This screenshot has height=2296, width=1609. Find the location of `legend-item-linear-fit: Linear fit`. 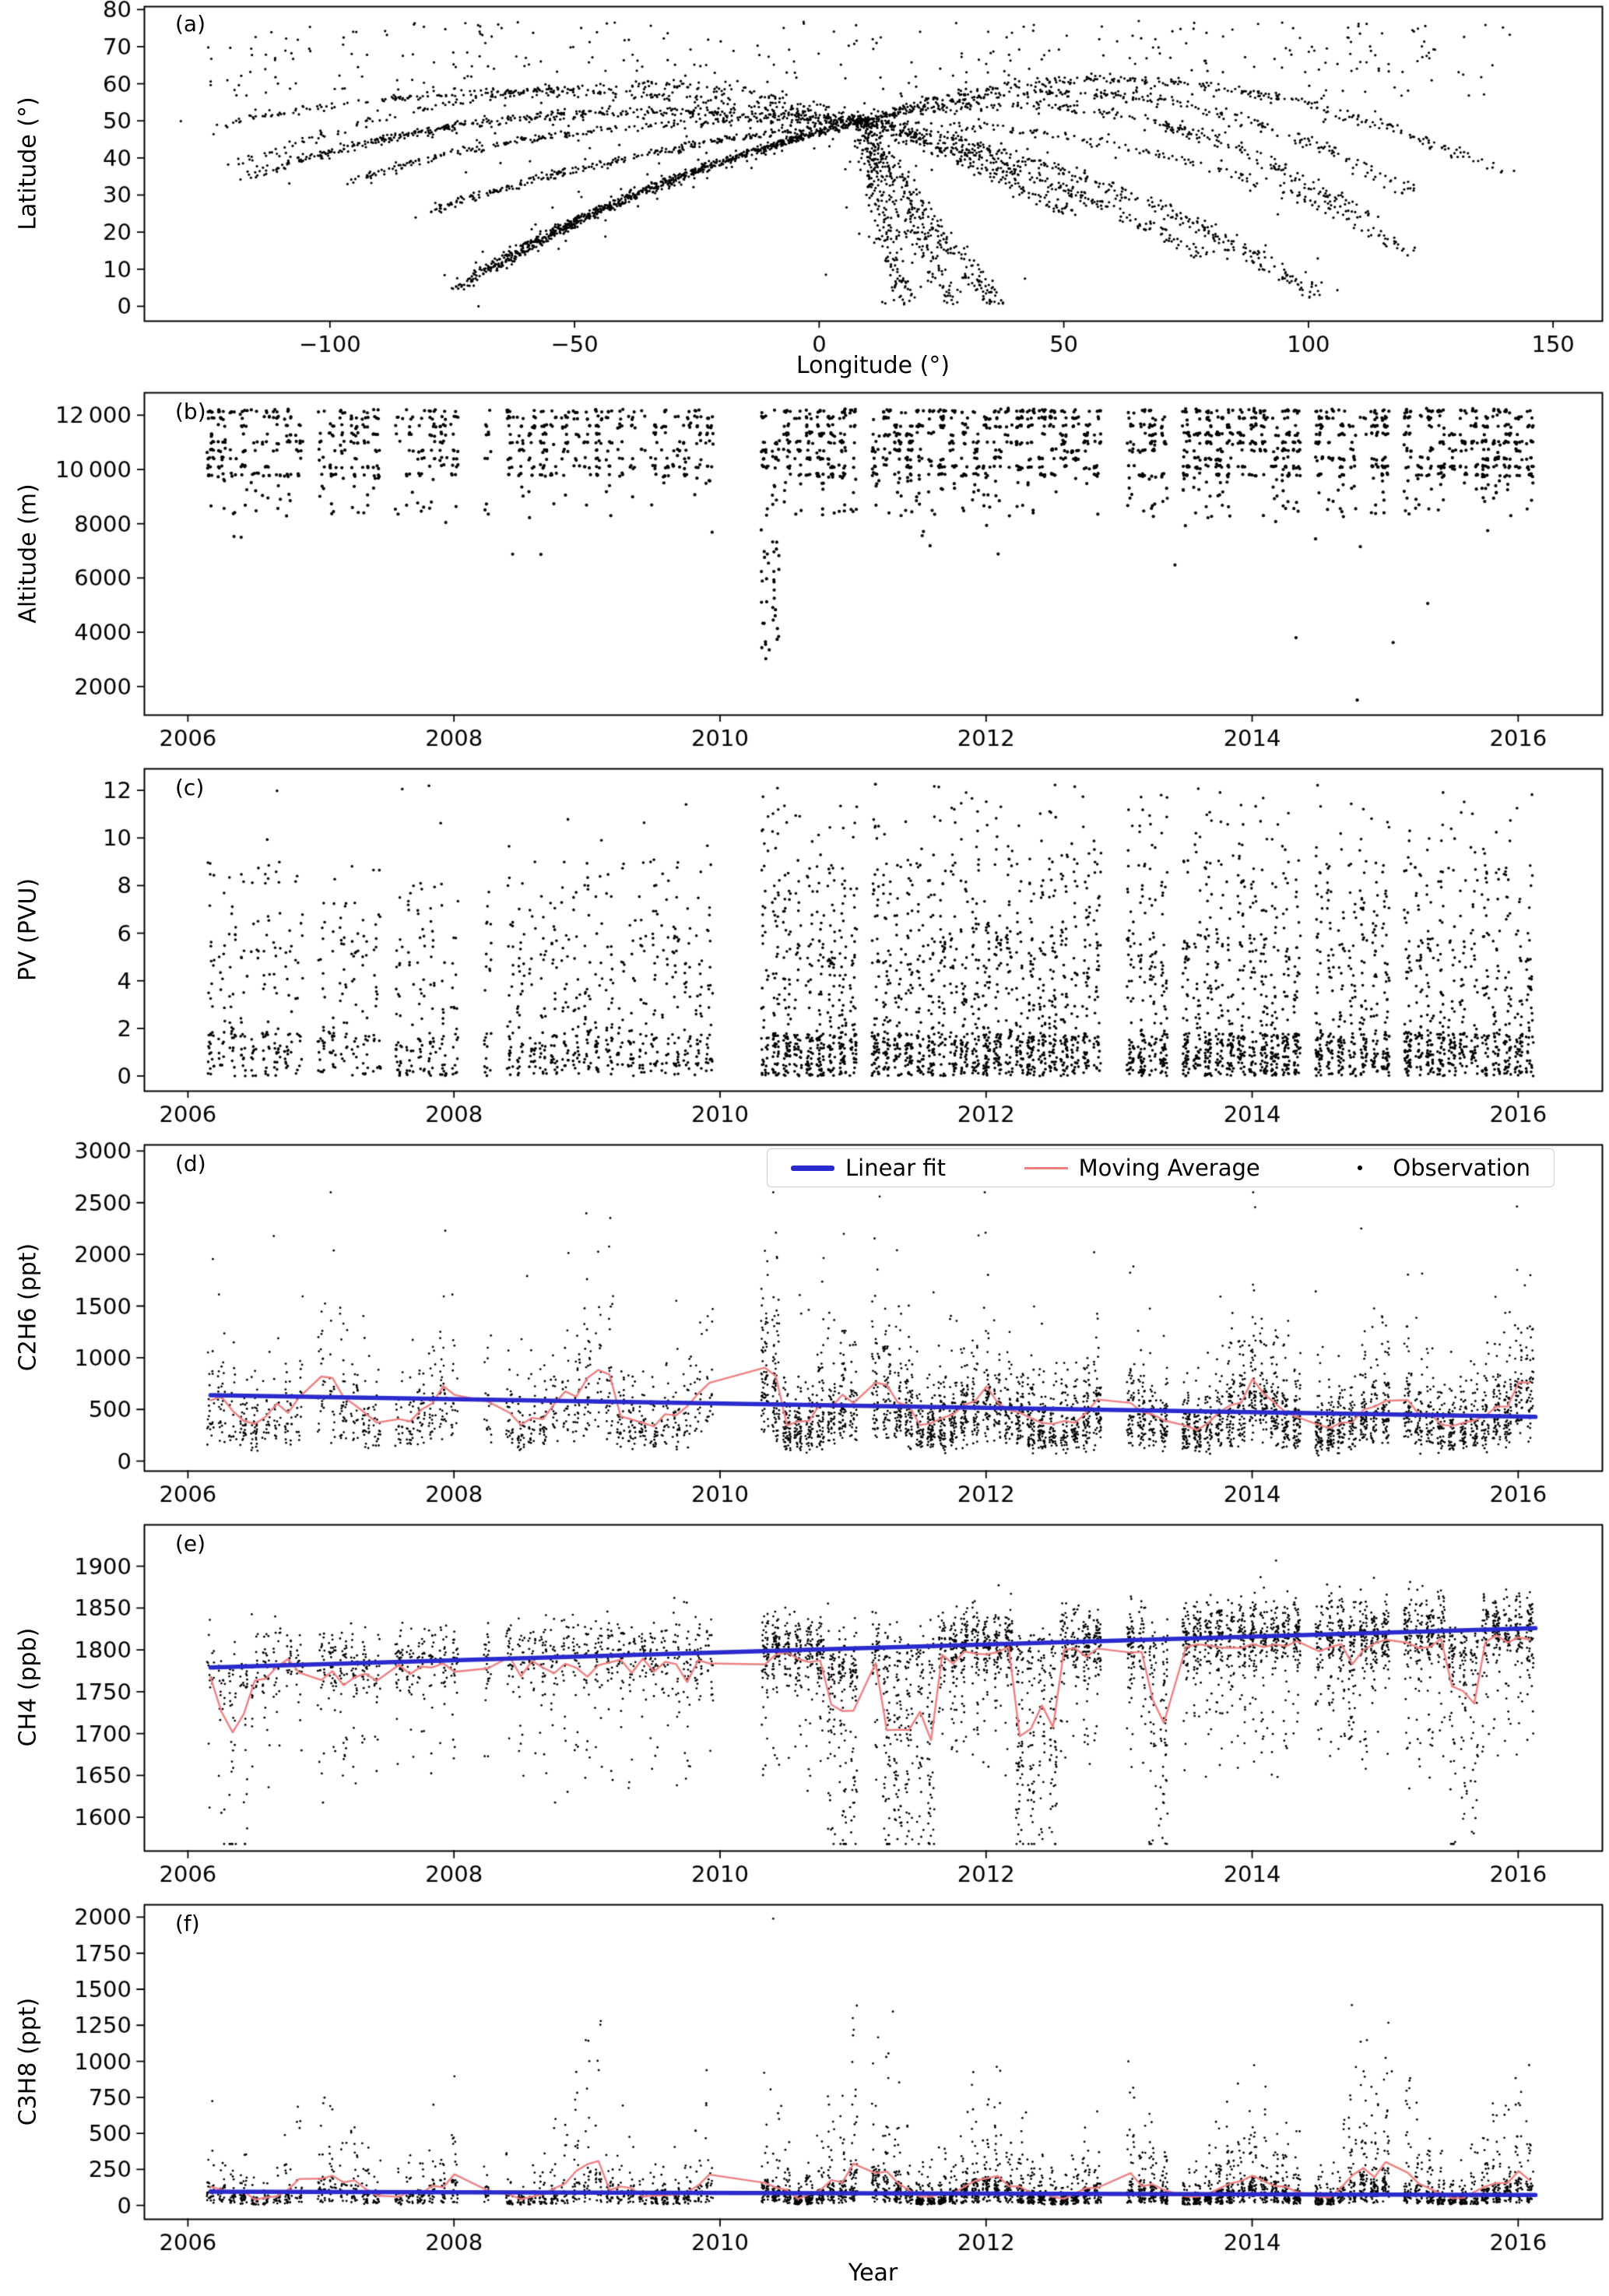

legend-item-linear-fit: Linear fit is located at coordinates (868, 1168).